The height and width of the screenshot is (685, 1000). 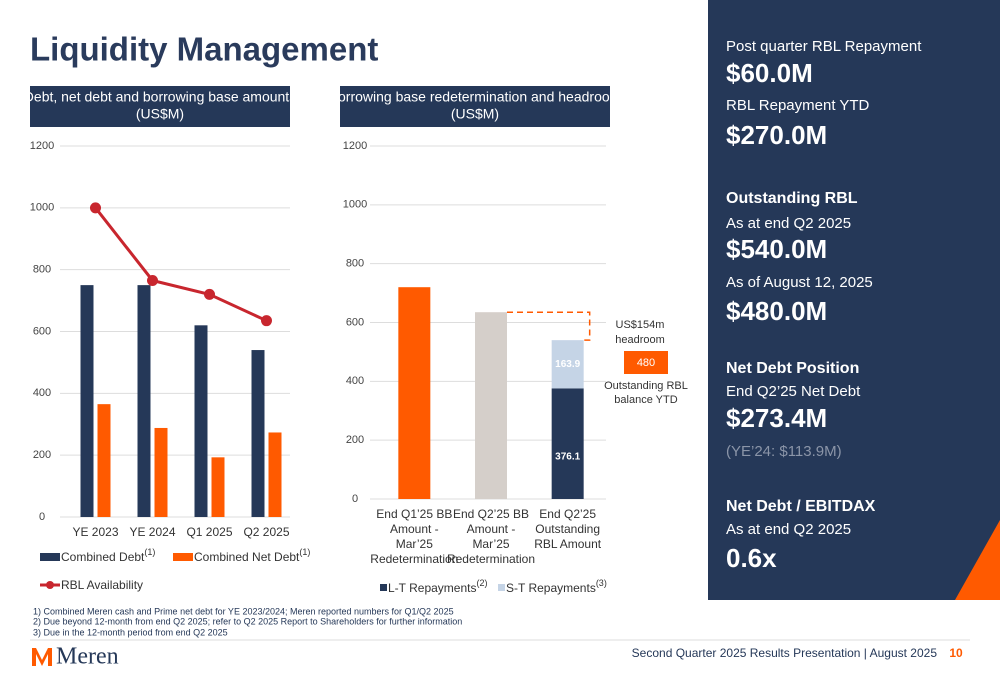 What do you see at coordinates (432, 588) in the screenshot?
I see `legend-name: L-T Repayments` at bounding box center [432, 588].